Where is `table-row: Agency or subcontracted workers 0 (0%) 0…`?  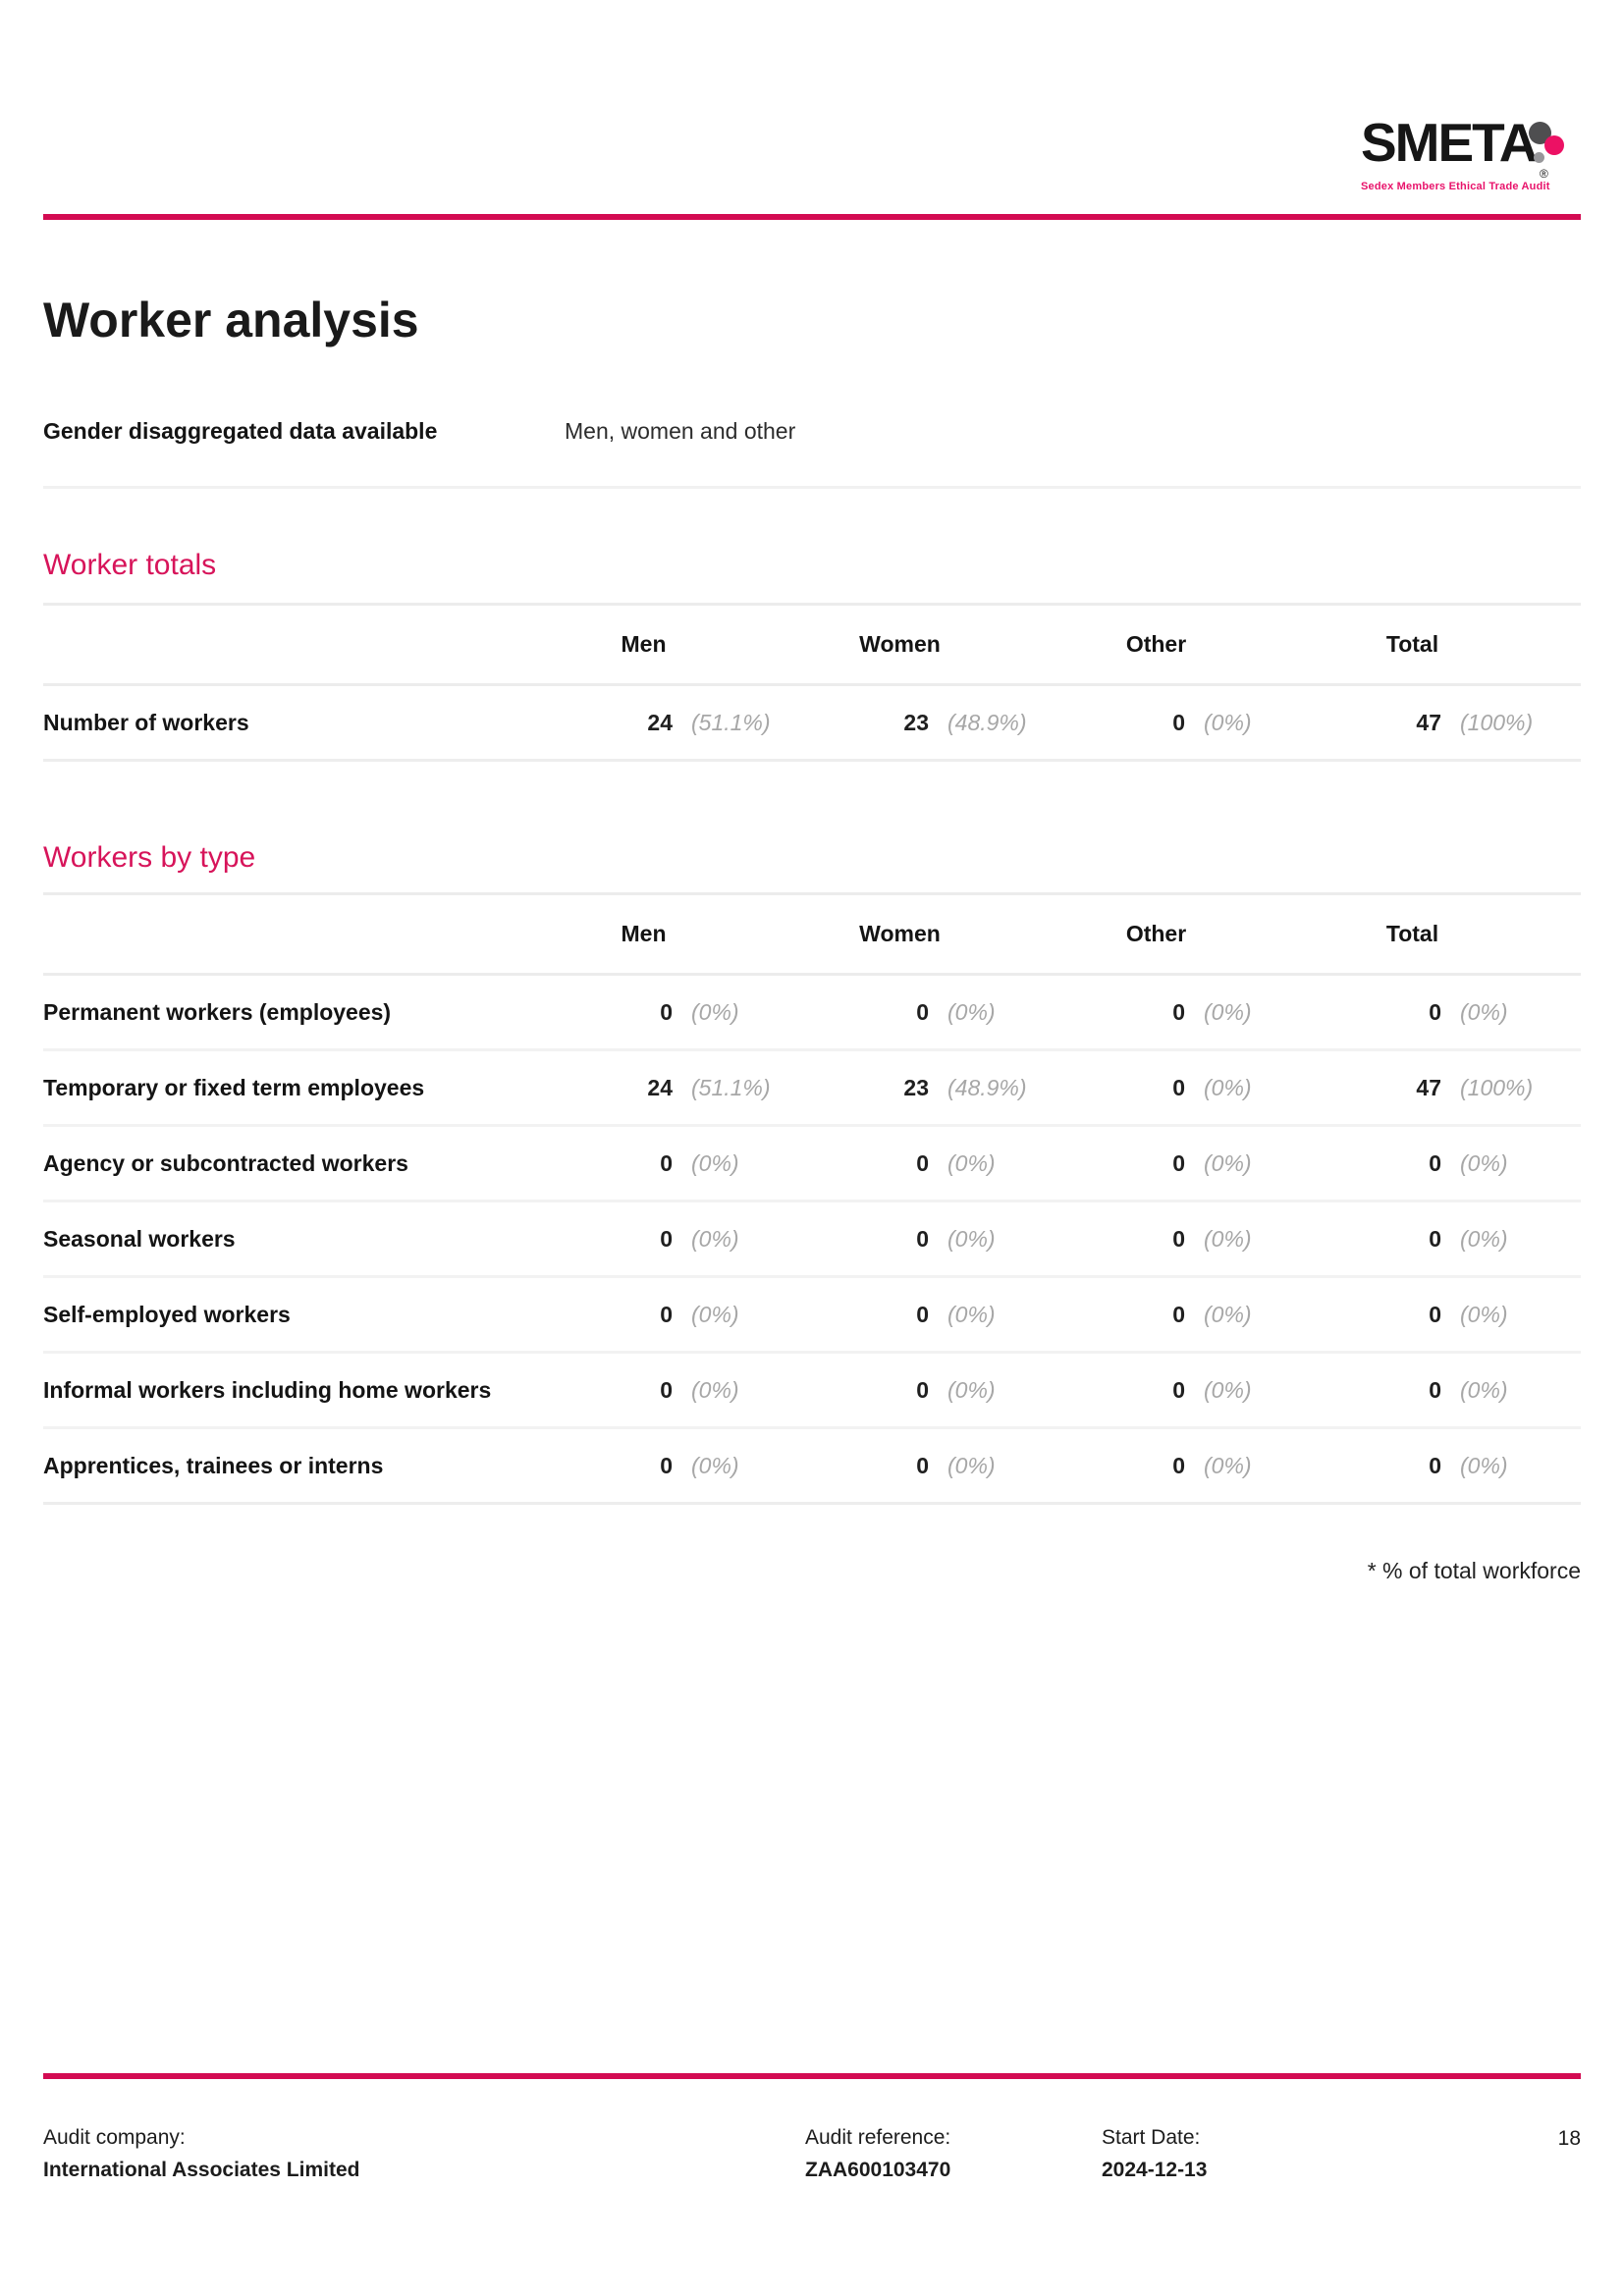 table-row: Agency or subcontracted workers 0 (0%) 0… is located at coordinates (812, 1164).